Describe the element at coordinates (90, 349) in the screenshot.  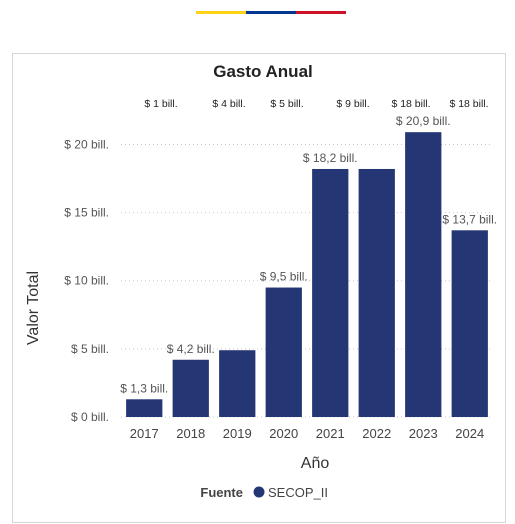
I see `y-tick-label: $ 5 bill.` at that location.